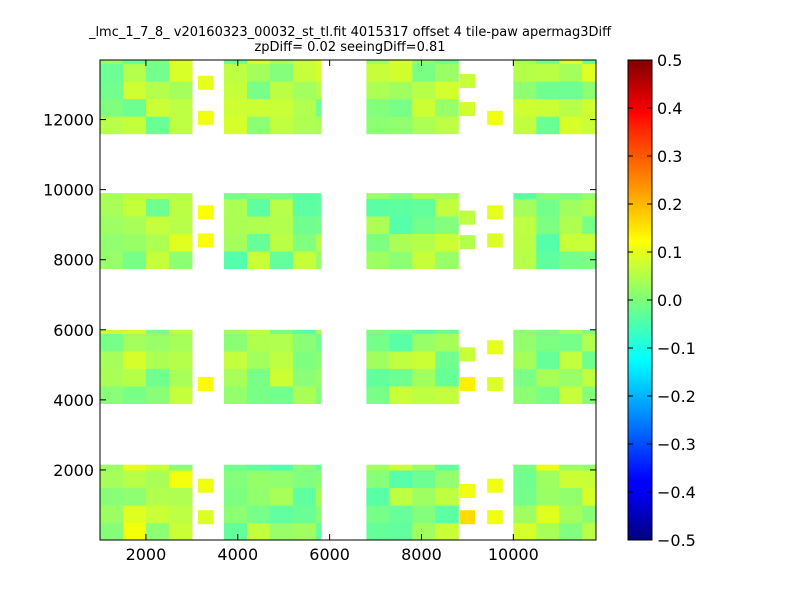  What do you see at coordinates (676, 540) in the screenshot?
I see `colorbar-tick-label: −0.5` at bounding box center [676, 540].